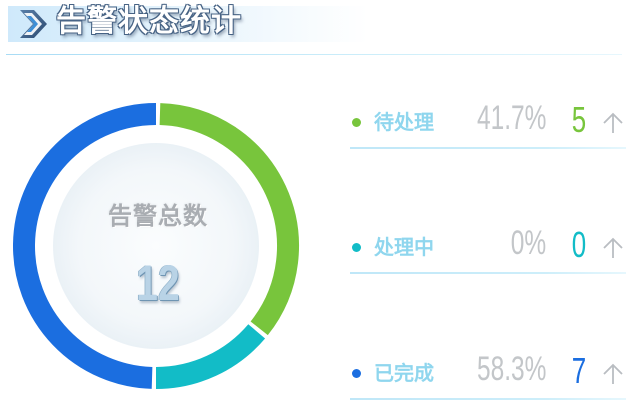 This screenshot has width=627, height=403. I want to click on total-alarms-label: 告警总数, so click(158, 216).